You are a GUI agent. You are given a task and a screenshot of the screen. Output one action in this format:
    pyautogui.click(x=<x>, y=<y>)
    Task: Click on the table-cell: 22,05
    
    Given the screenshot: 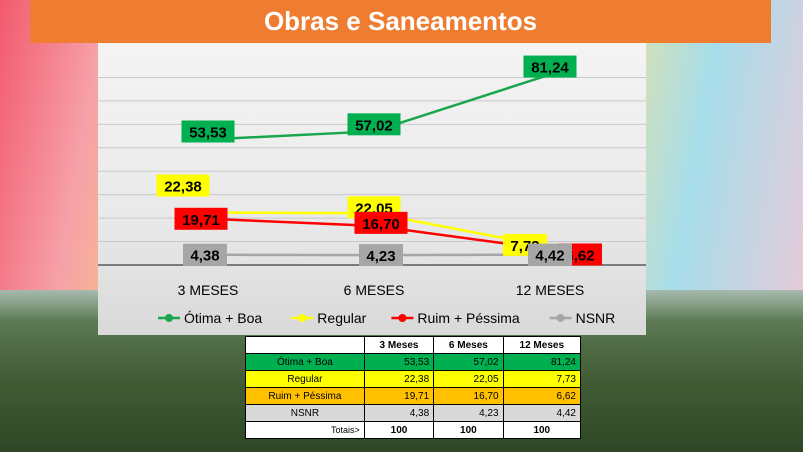 What is the action you would take?
    pyautogui.click(x=468, y=379)
    